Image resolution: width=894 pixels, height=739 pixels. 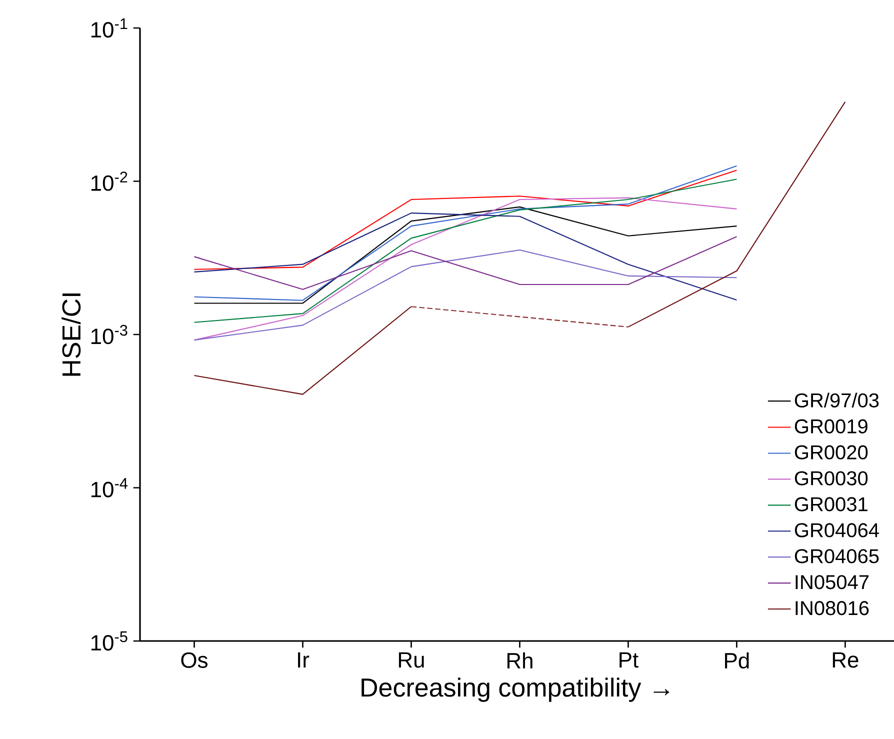 I want to click on legend-label: GR04064, so click(x=836, y=530).